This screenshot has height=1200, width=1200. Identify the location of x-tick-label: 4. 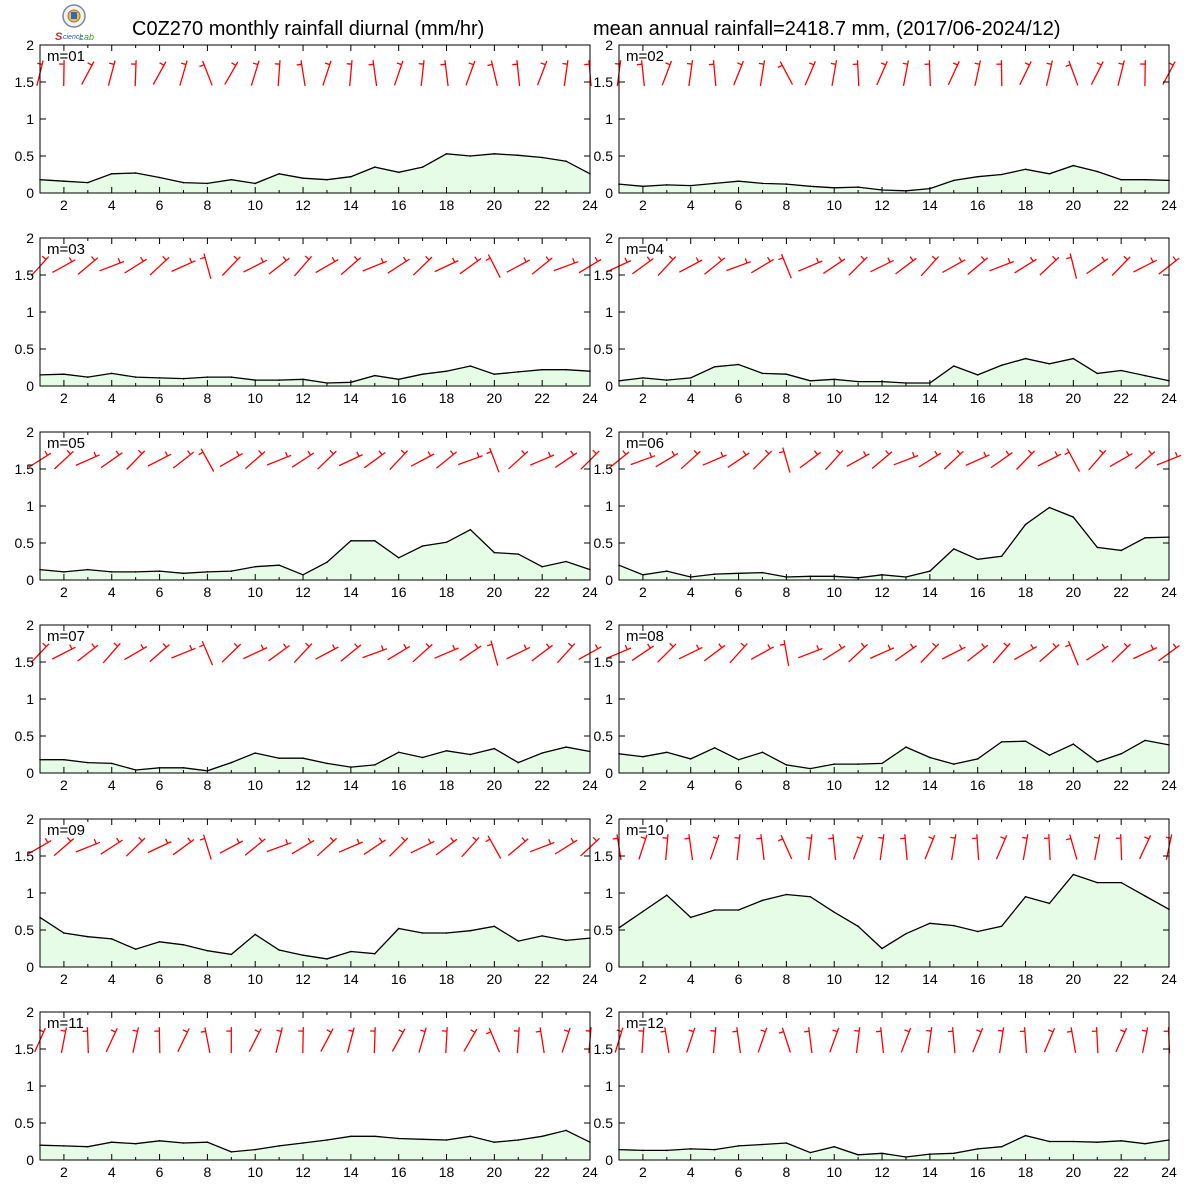
(112, 1172).